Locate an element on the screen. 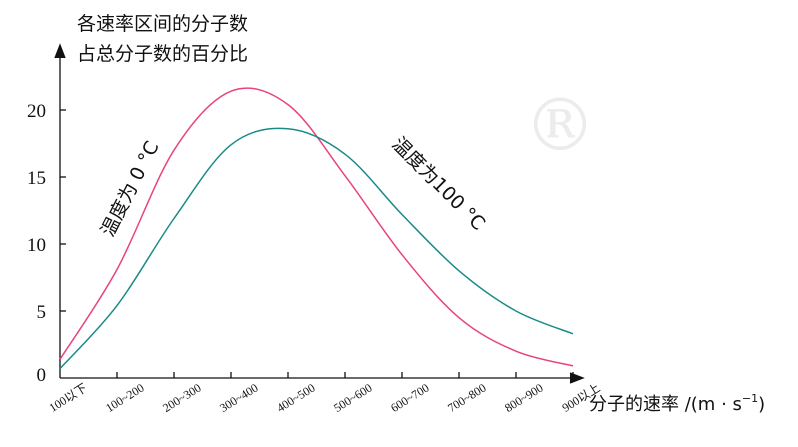 The height and width of the screenshot is (447, 798). y-ticks: 5 10 15 20 is located at coordinates (46, 212).